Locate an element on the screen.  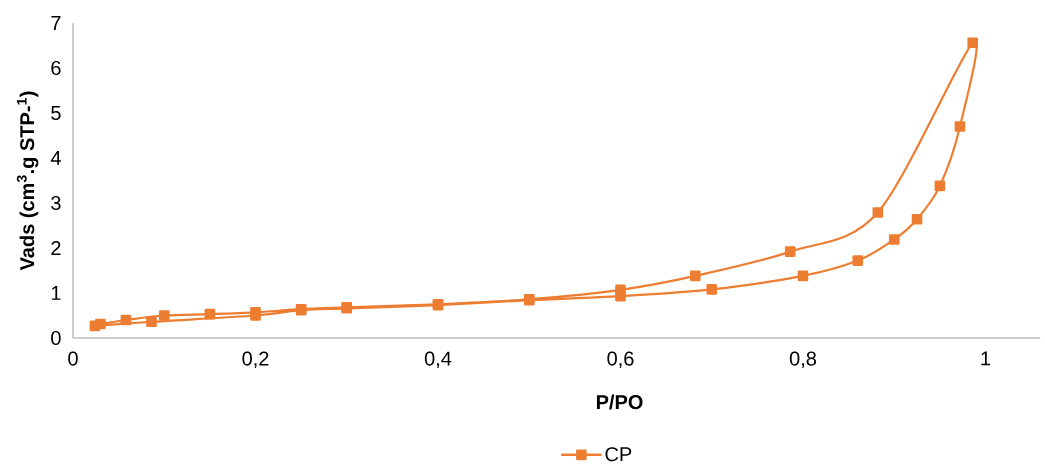
y-tick-label: 7 is located at coordinates (56, 23).